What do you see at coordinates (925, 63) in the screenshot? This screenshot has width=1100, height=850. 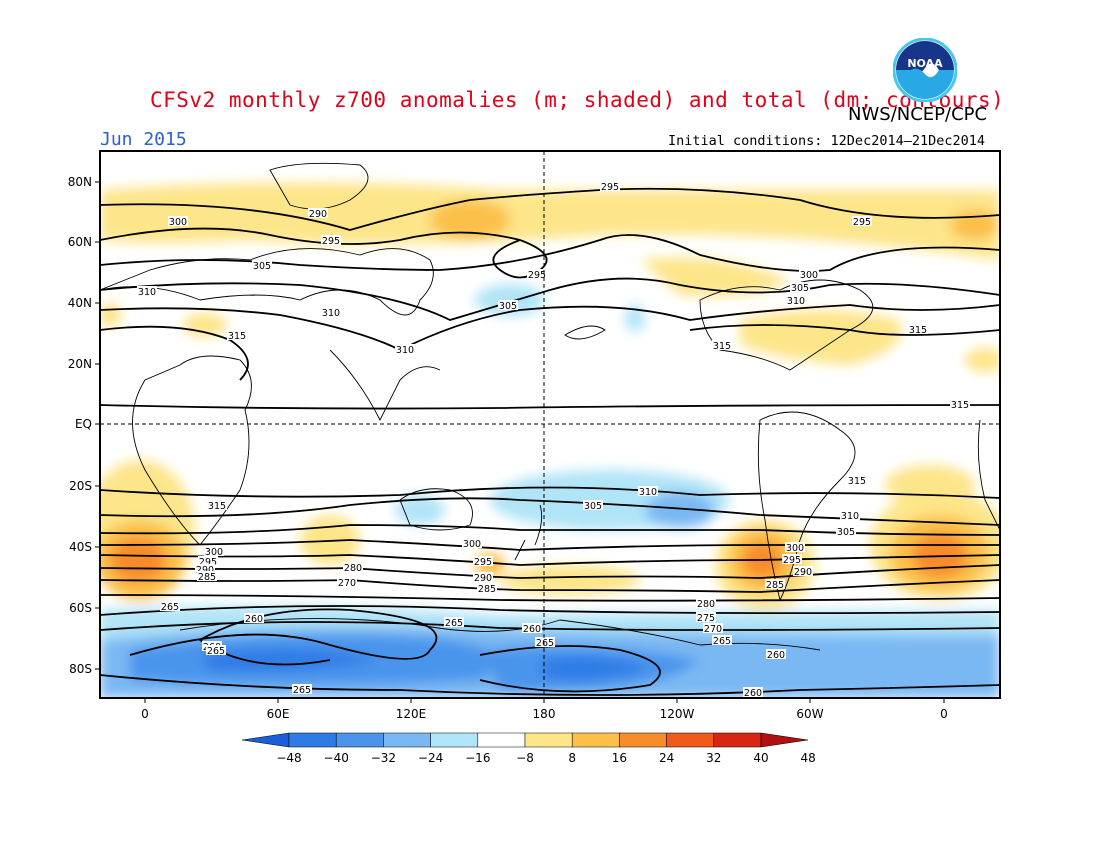 I see `logo-text: NOAA` at bounding box center [925, 63].